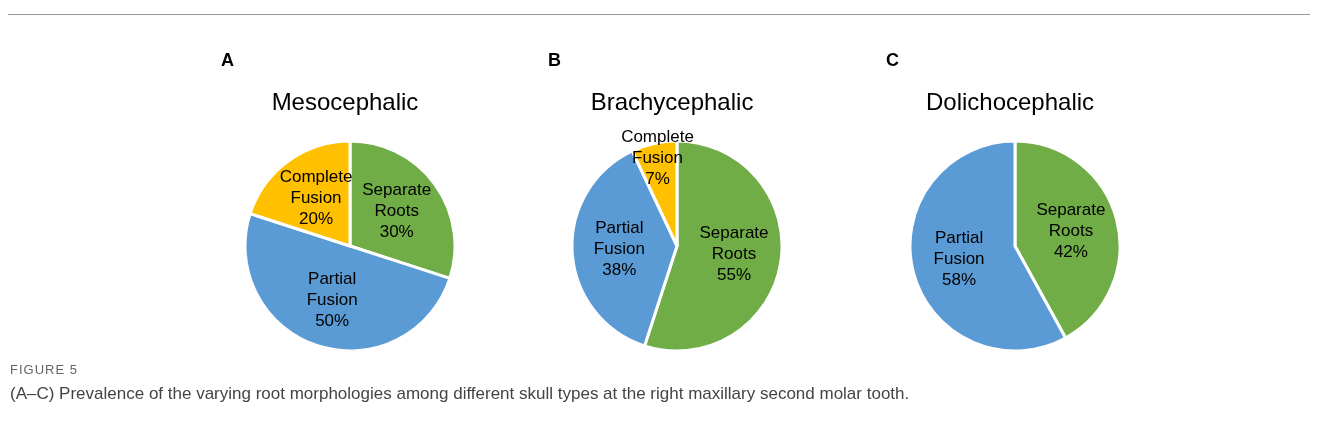 This screenshot has height=427, width=1318. What do you see at coordinates (227, 60) in the screenshot?
I see `text: A` at bounding box center [227, 60].